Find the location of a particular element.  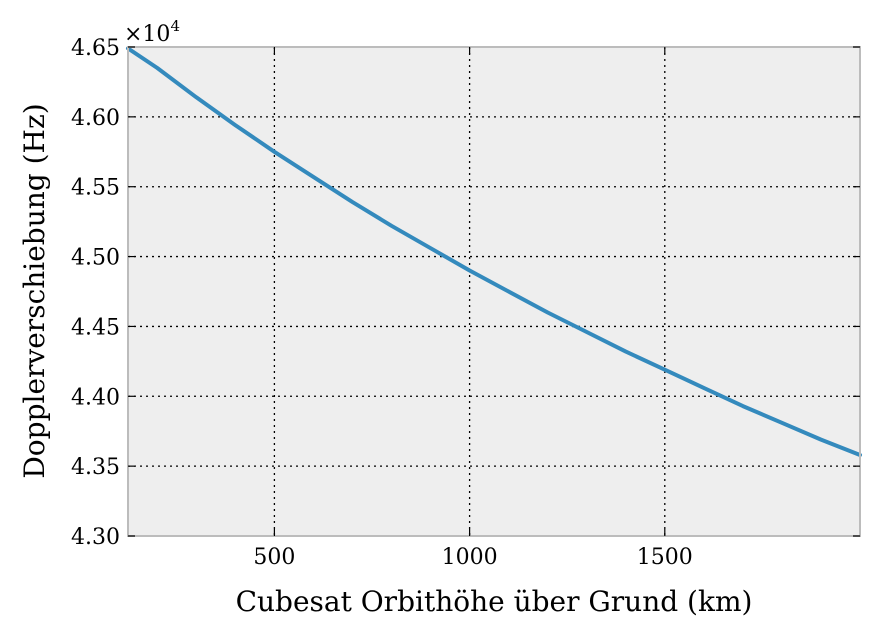

y-tick-label: 4.35 is located at coordinates (95, 467).